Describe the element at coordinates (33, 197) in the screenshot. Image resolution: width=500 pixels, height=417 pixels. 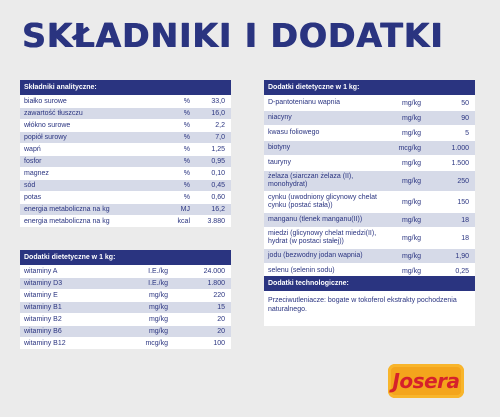
I see `row-name: potas` at that location.